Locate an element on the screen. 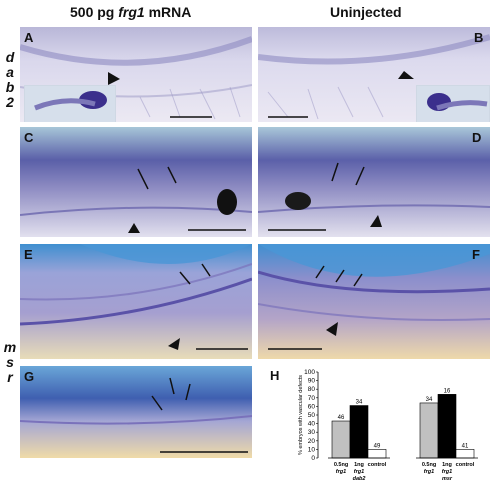 The width and height of the screenshot is (500, 493). side-label-msr: m s r is located at coordinates (10, 362).